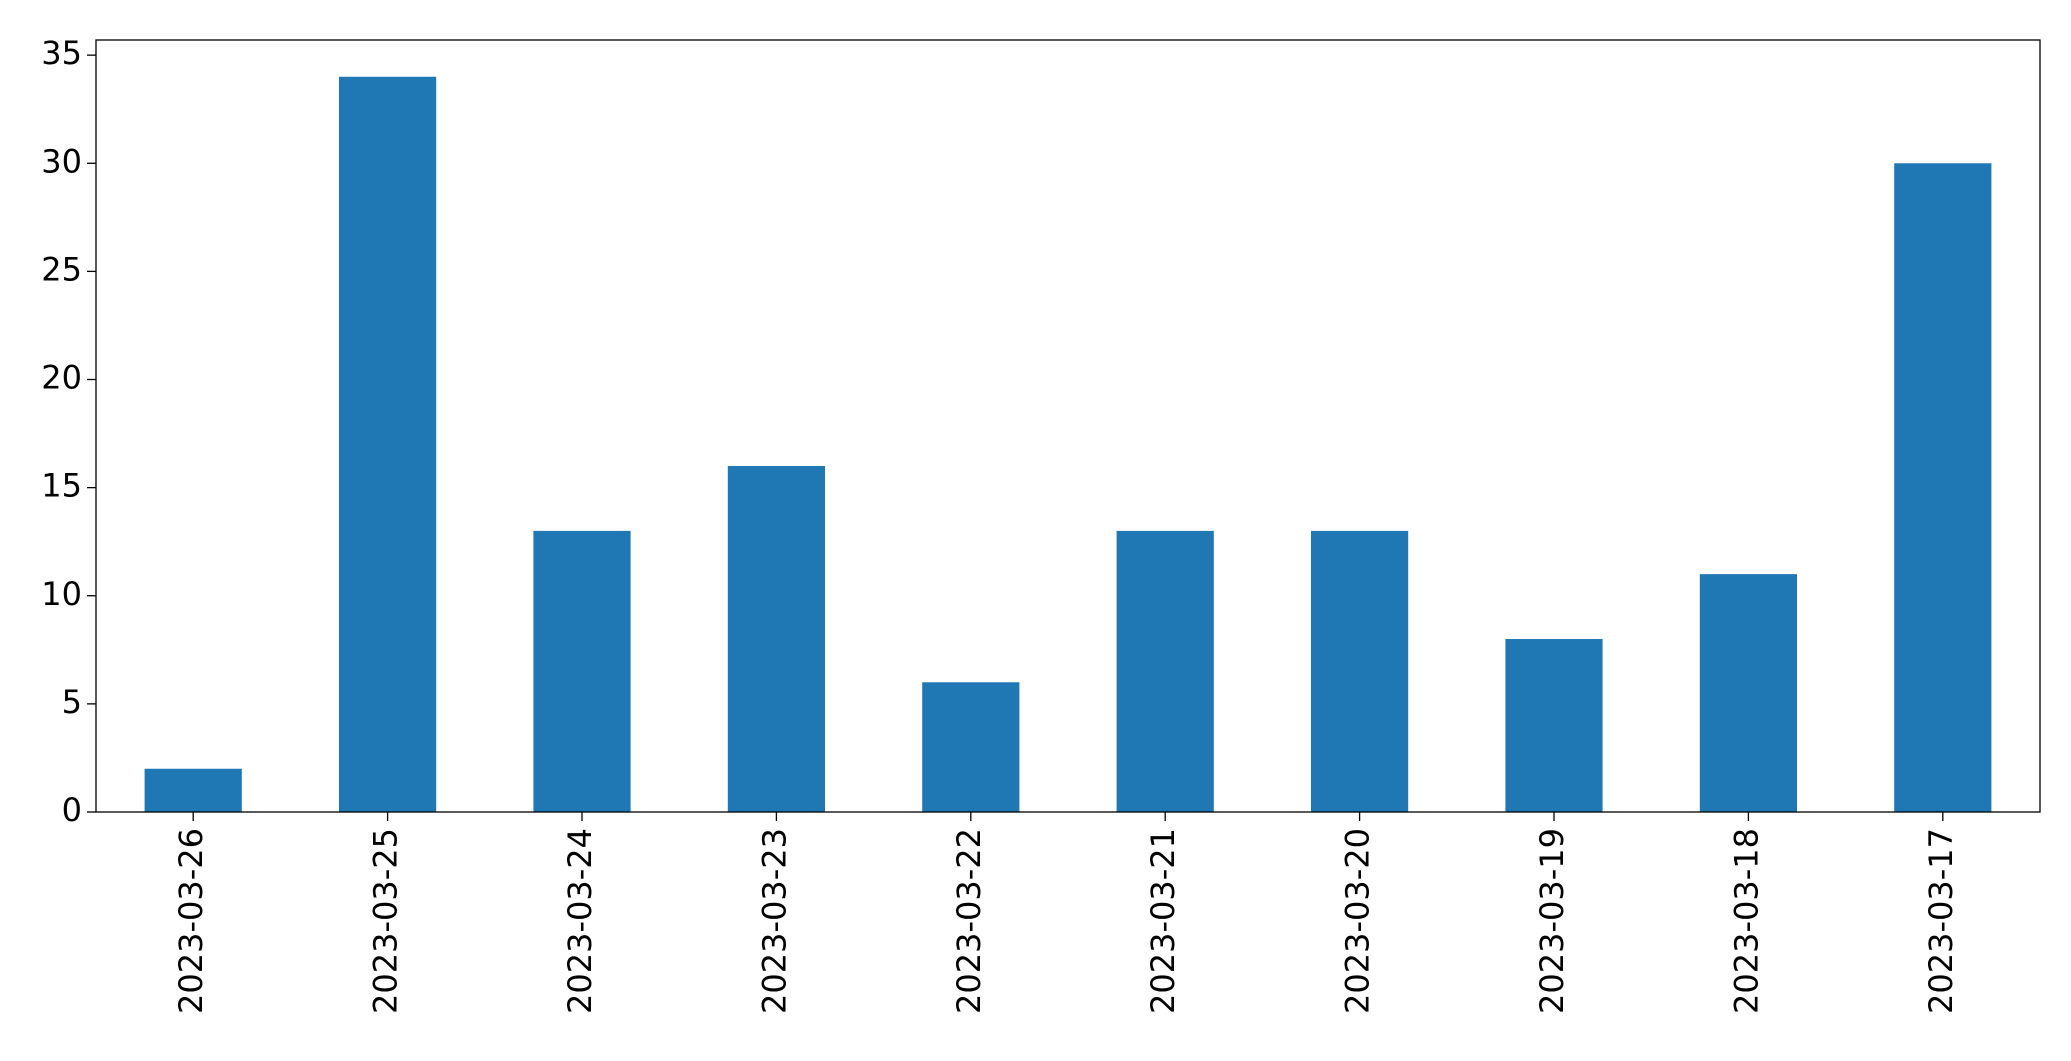  Describe the element at coordinates (72, 810) in the screenshot. I see `y-tick-label: 0` at that location.